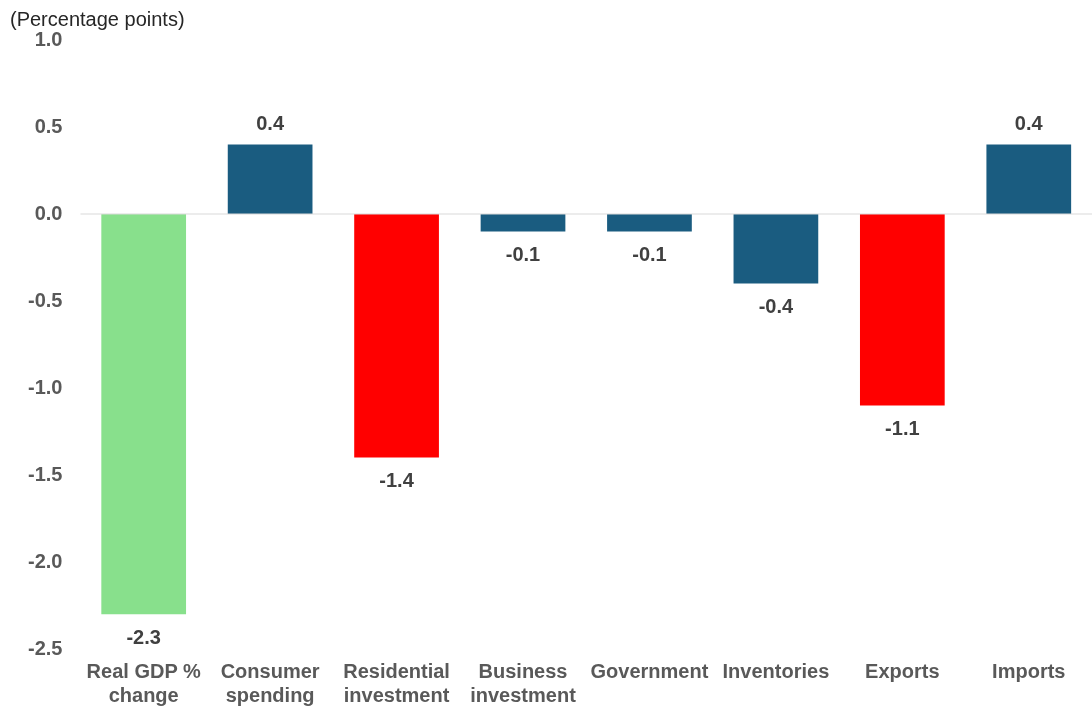 This screenshot has width=1092, height=711. I want to click on x-tick-label: Consumer spending, so click(270, 682).